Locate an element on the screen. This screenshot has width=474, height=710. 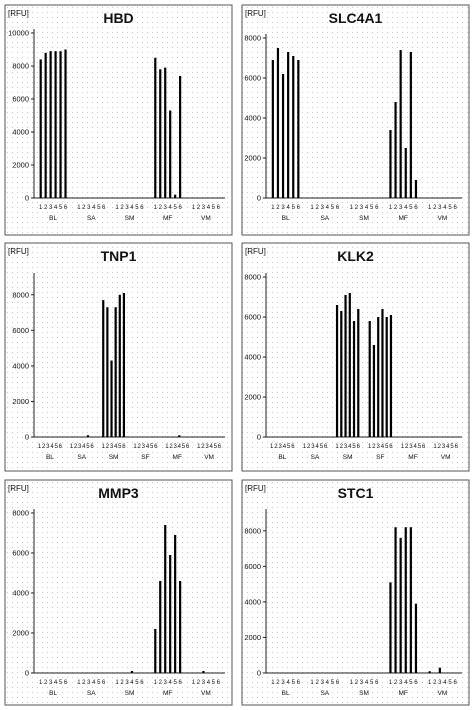
x-group-label: BL is located at coordinates (286, 693).